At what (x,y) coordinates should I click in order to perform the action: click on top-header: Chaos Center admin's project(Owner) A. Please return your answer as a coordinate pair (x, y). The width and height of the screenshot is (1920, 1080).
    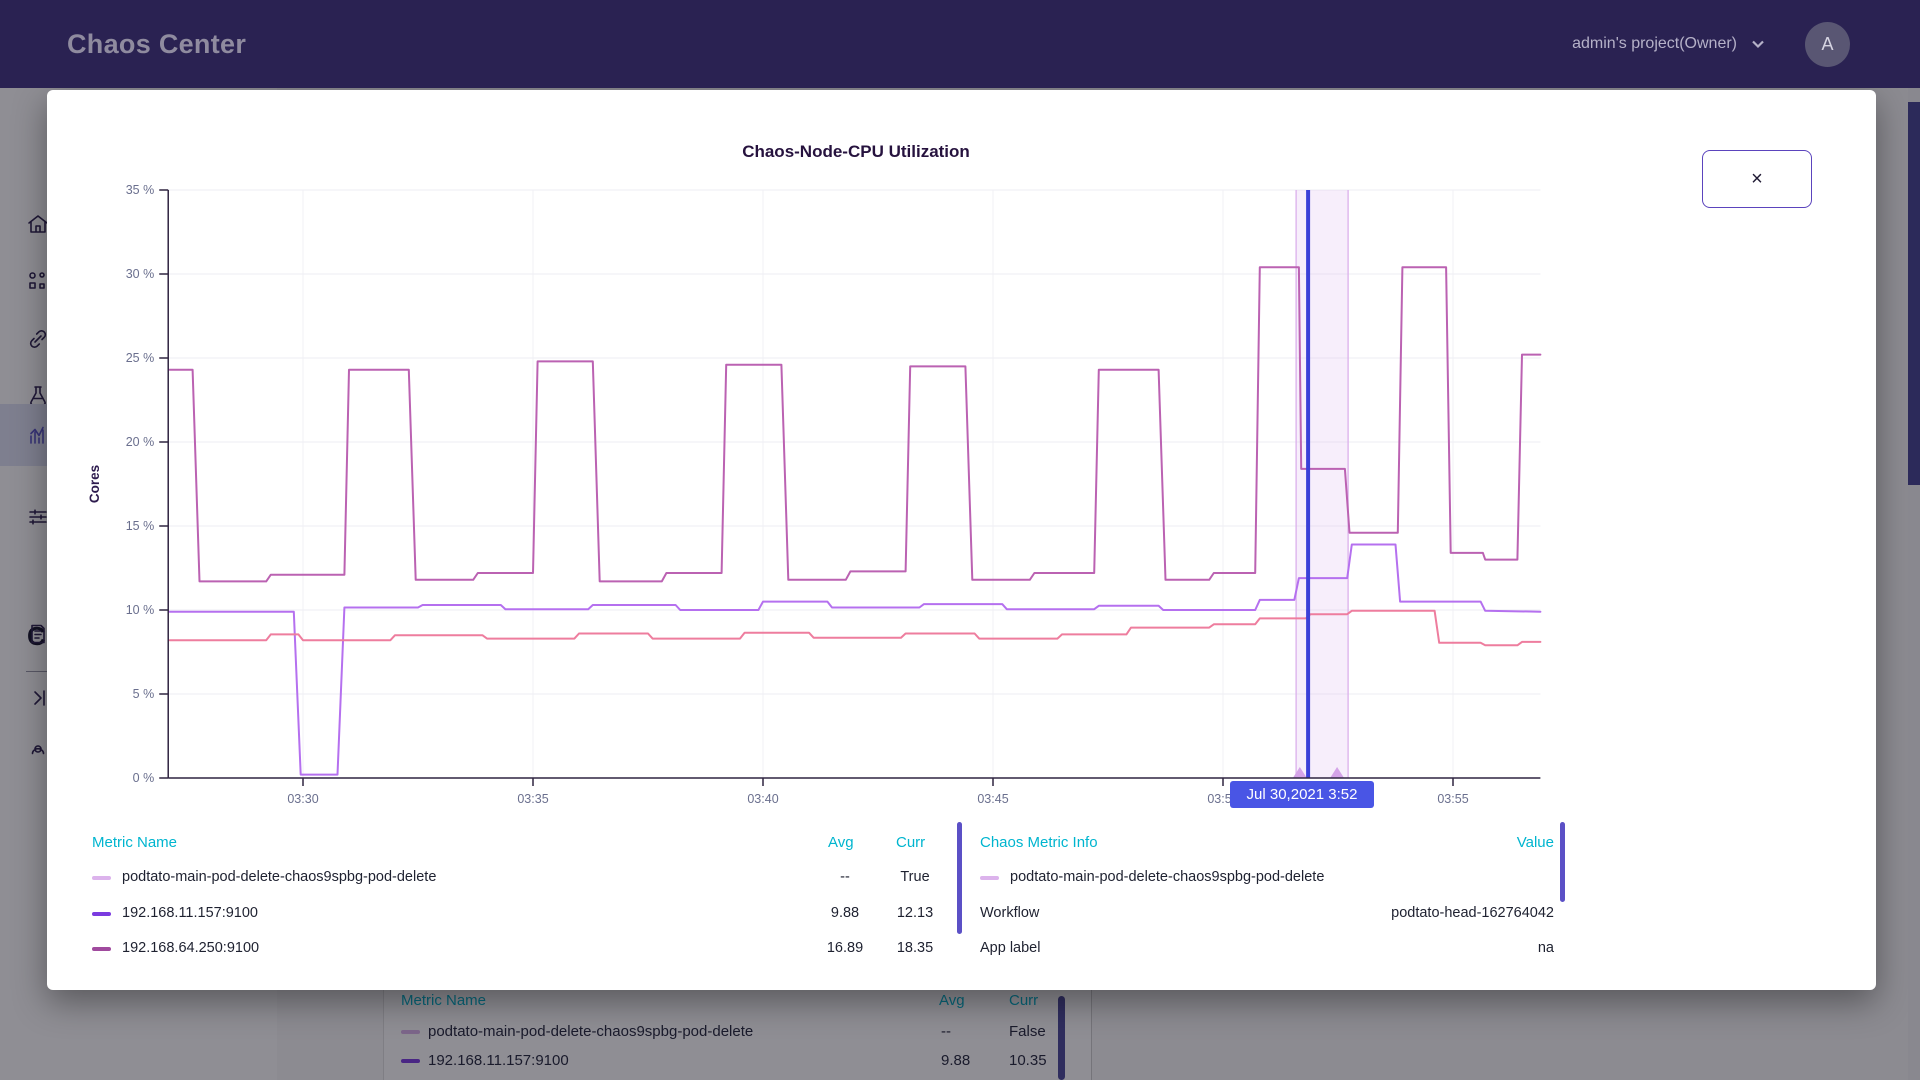
    Looking at the image, I should click on (960, 44).